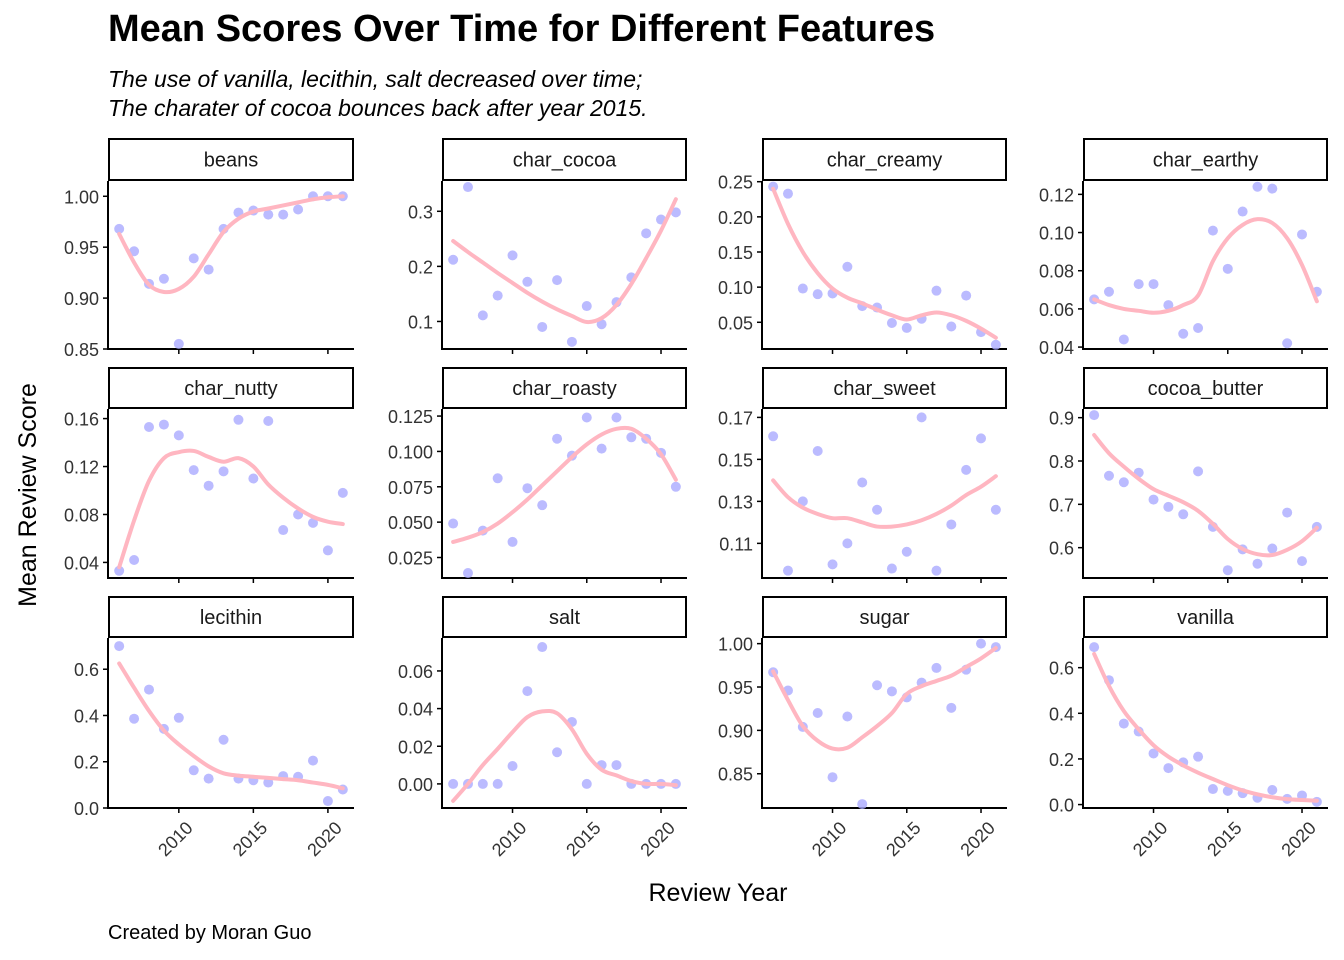 The height and width of the screenshot is (960, 1344). What do you see at coordinates (231, 159) in the screenshot?
I see `strip-beans` at bounding box center [231, 159].